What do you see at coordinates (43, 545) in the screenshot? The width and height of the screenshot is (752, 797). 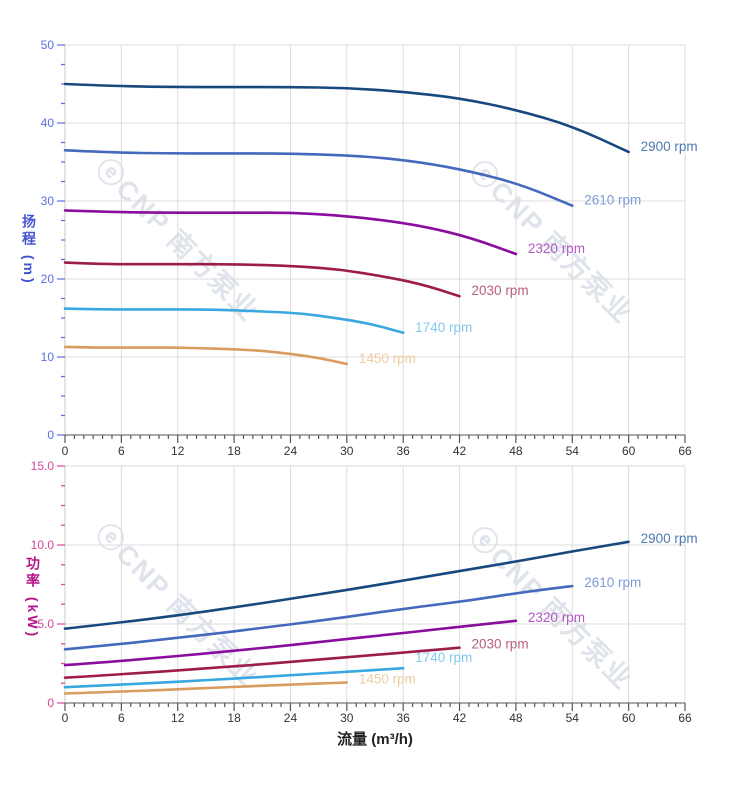 I see `y-tick-label: 10.0` at bounding box center [43, 545].